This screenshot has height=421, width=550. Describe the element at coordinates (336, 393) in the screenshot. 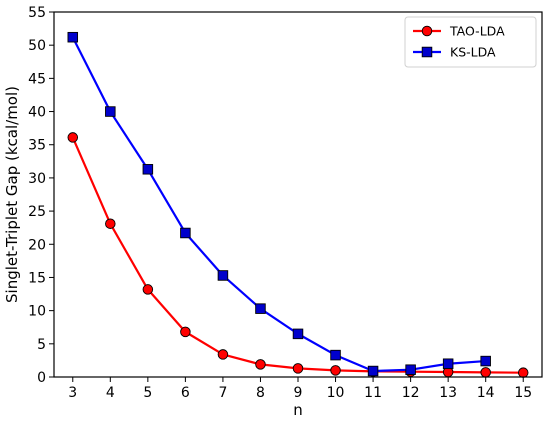

I see `x-tick-label: 10` at that location.